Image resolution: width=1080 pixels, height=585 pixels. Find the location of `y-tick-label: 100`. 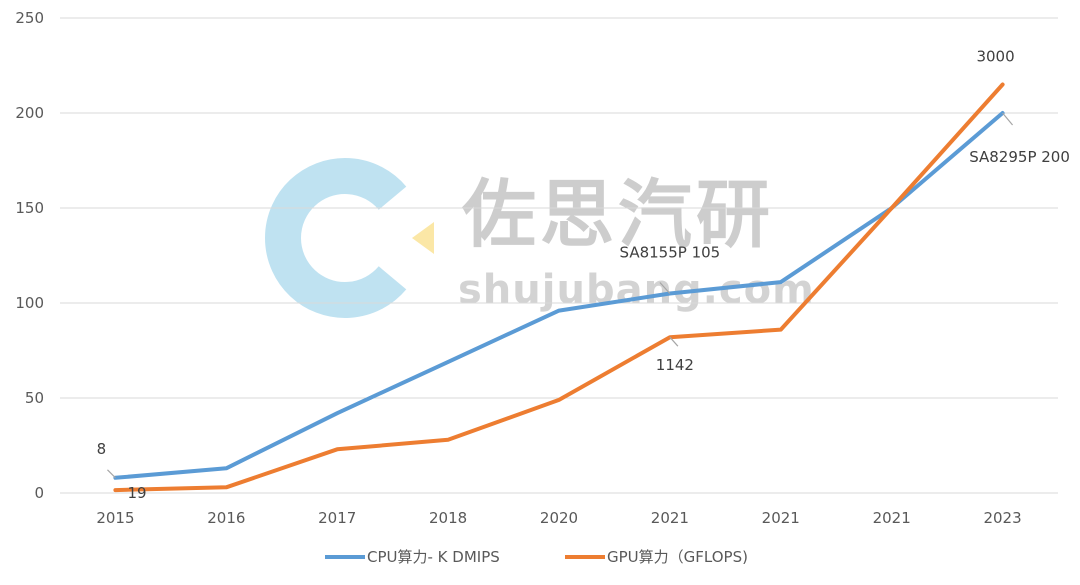

y-tick-label: 100 is located at coordinates (29, 303).